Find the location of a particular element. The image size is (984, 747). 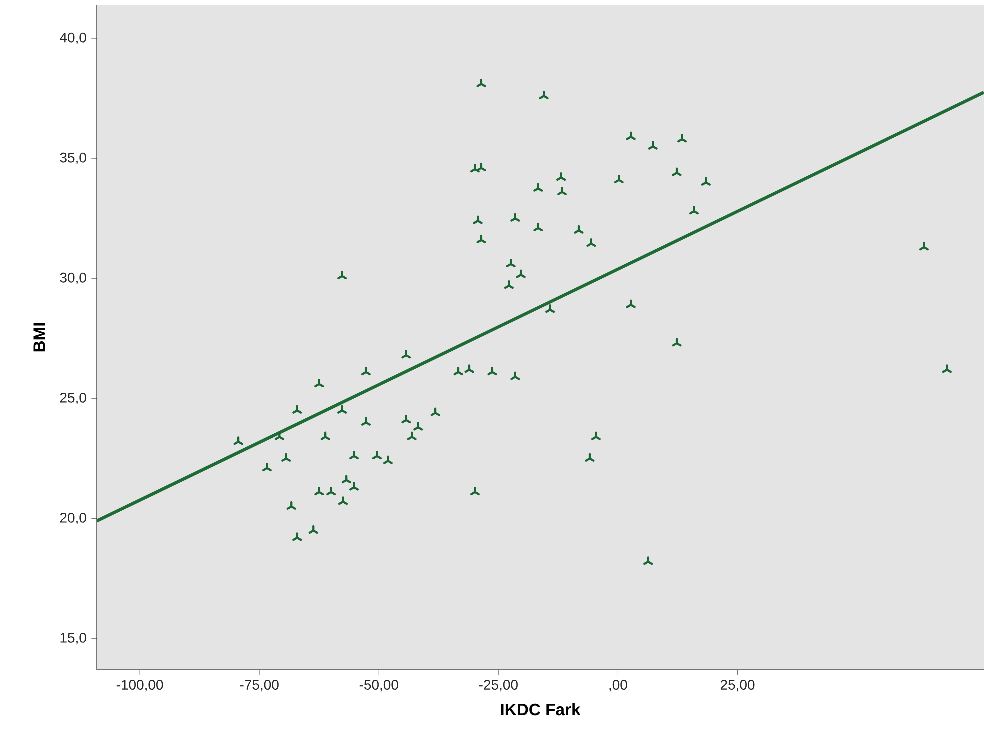

x-tick-label: -75,00 is located at coordinates (259, 686).